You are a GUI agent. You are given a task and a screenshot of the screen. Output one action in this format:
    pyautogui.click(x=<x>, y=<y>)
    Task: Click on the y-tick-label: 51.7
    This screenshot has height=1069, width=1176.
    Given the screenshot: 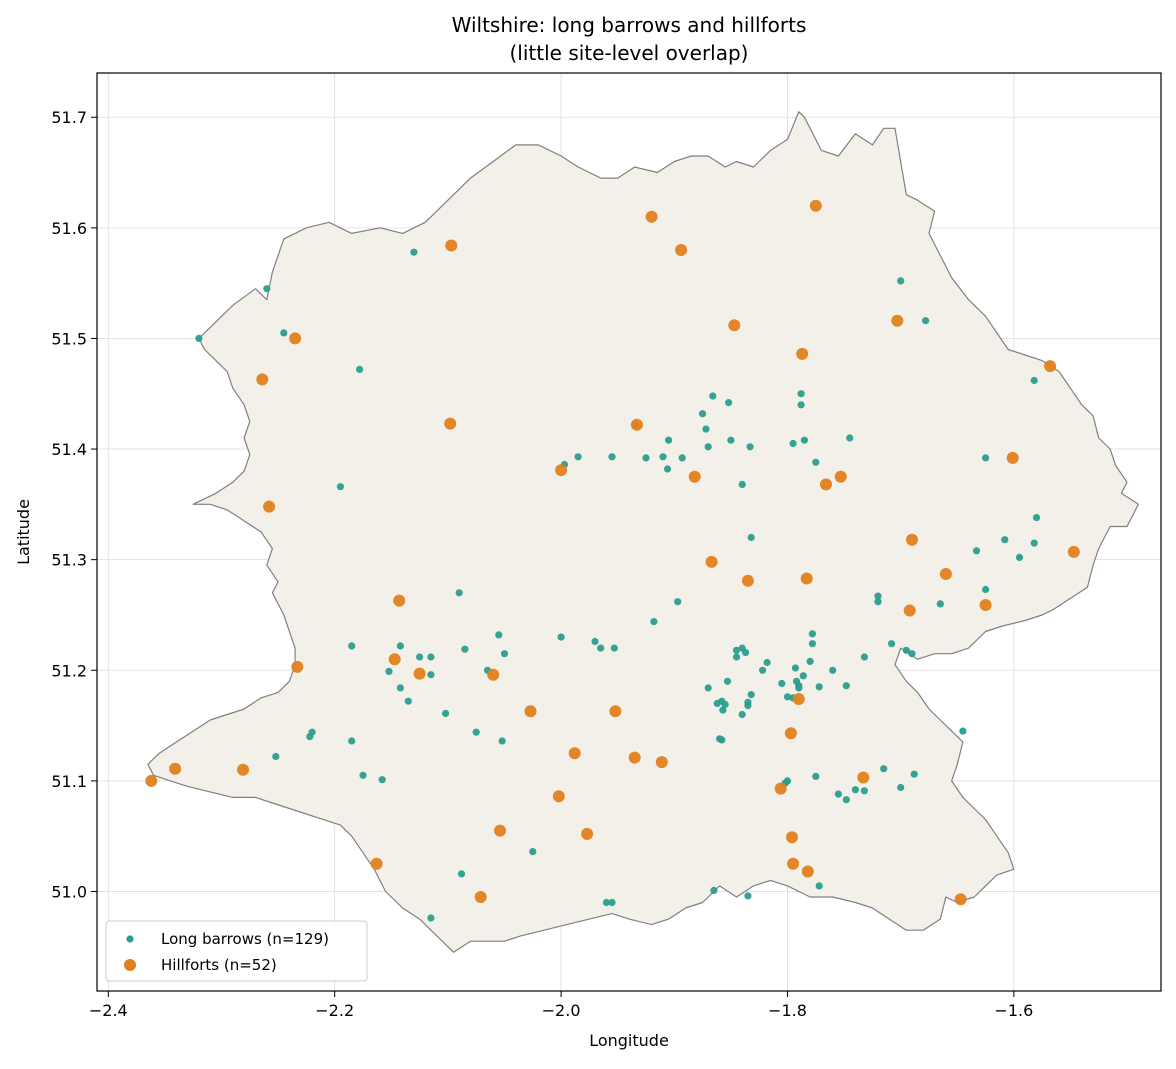 What is the action you would take?
    pyautogui.click(x=69, y=117)
    